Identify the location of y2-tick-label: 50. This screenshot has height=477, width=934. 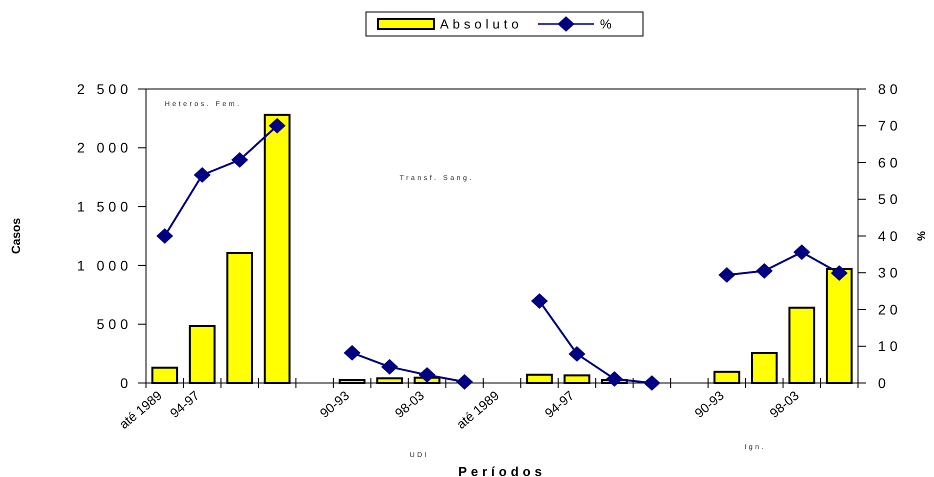
(890, 199).